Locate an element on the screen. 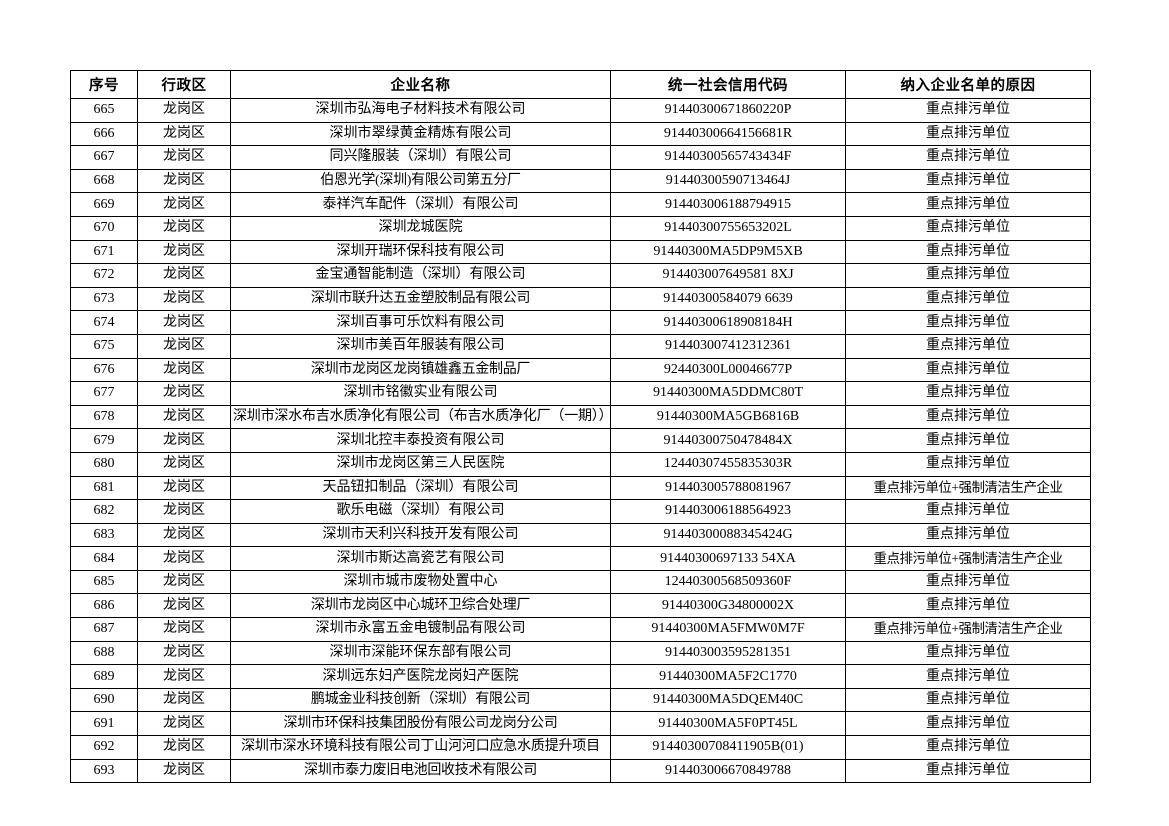 This screenshot has height=826, width=1169. cell-enterprise-name: 深圳市联升达五金塑胶制品有限公司 is located at coordinates (420, 299).